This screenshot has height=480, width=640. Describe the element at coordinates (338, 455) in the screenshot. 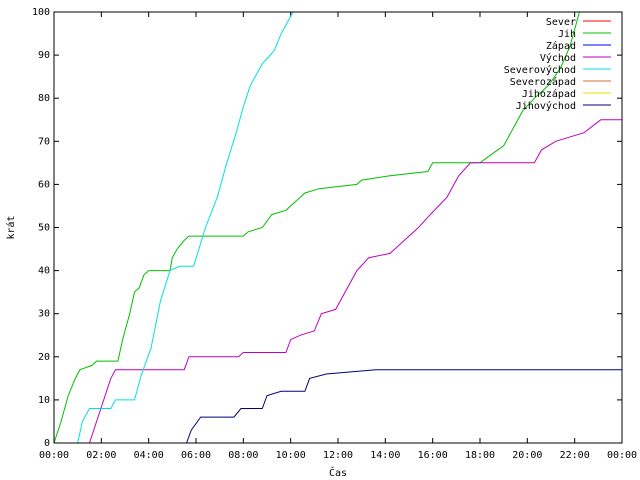

I see `x-tick-label: 12:00` at that location.